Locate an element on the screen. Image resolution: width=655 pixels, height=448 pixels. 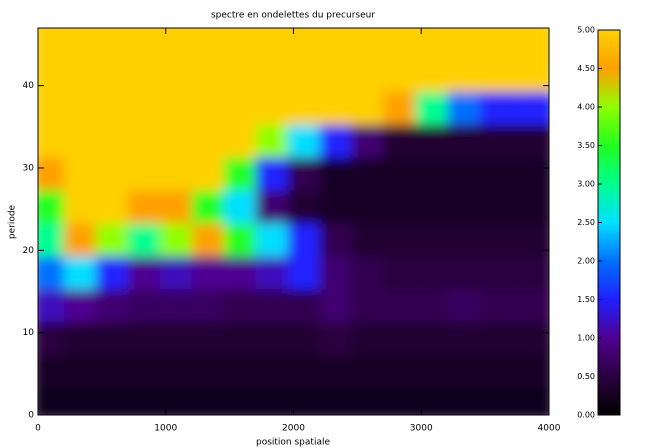
x-tick-label: 0 is located at coordinates (38, 429).